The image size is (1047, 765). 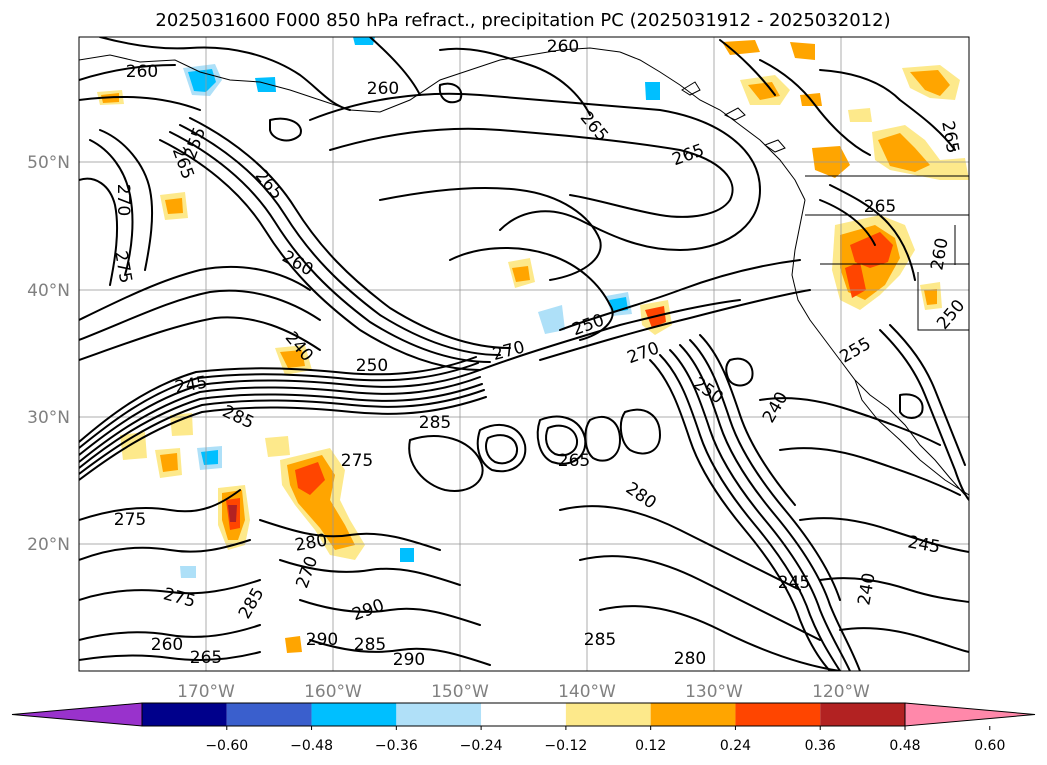 What do you see at coordinates (970, 714) in the screenshot?
I see `colorbar-over-triangle` at bounding box center [970, 714].